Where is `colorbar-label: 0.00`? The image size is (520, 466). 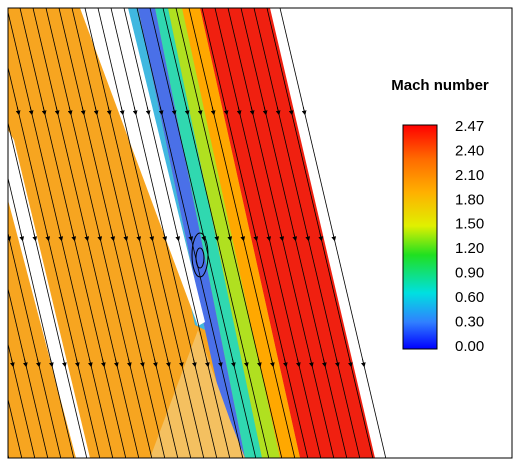
colorbar-label: 0.00 is located at coordinates (469, 346).